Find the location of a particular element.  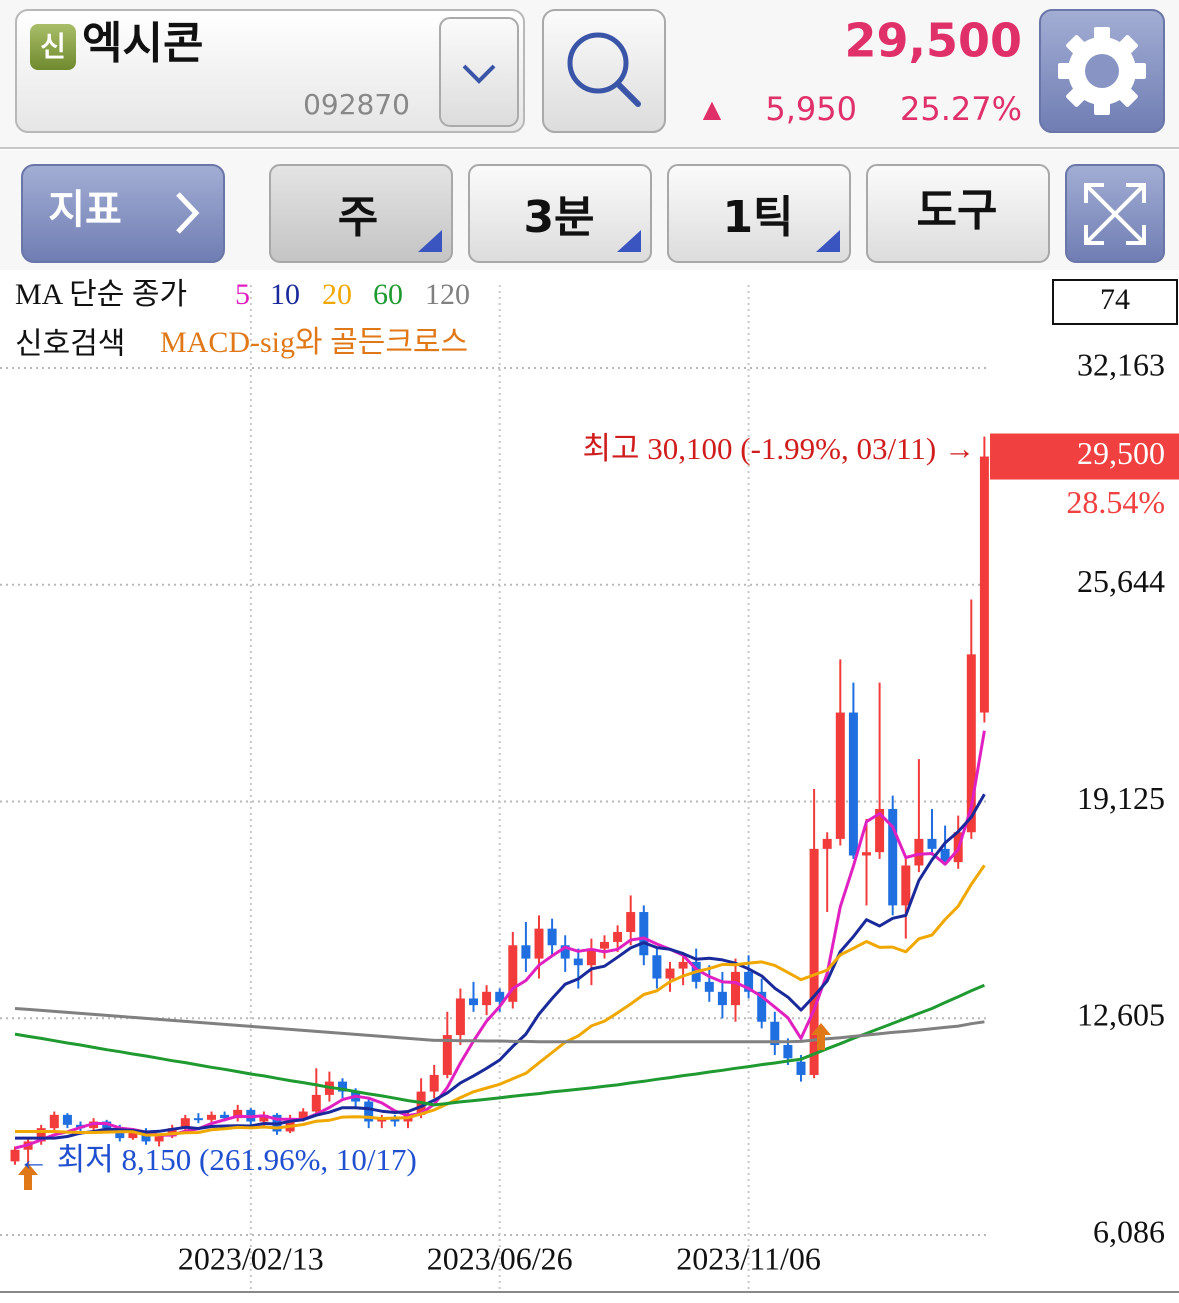

y-tick-label: 32,163 is located at coordinates (1121, 364).